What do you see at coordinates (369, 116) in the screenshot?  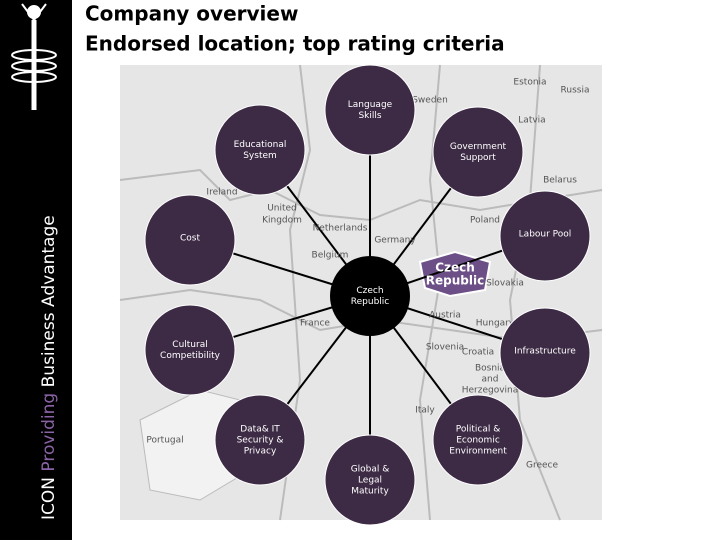 I see `node-label: Skills` at bounding box center [369, 116].